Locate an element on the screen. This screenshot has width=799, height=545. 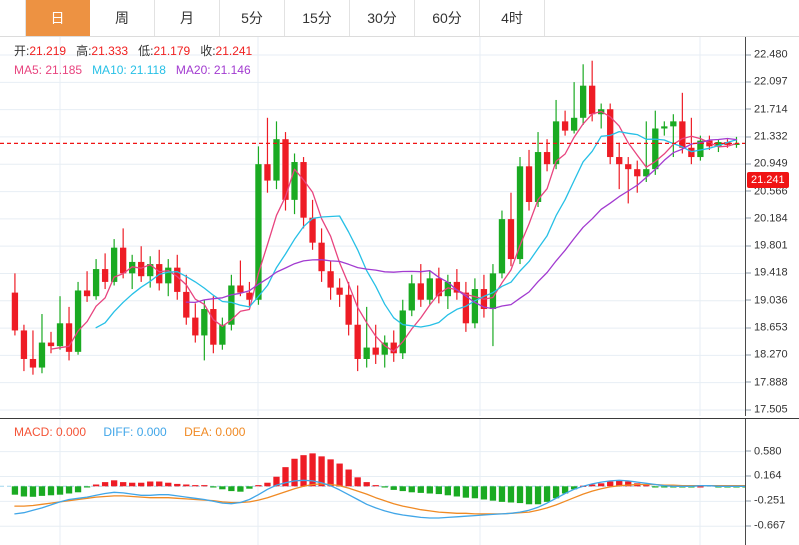
tab-6: 60分 is located at coordinates (447, 18).